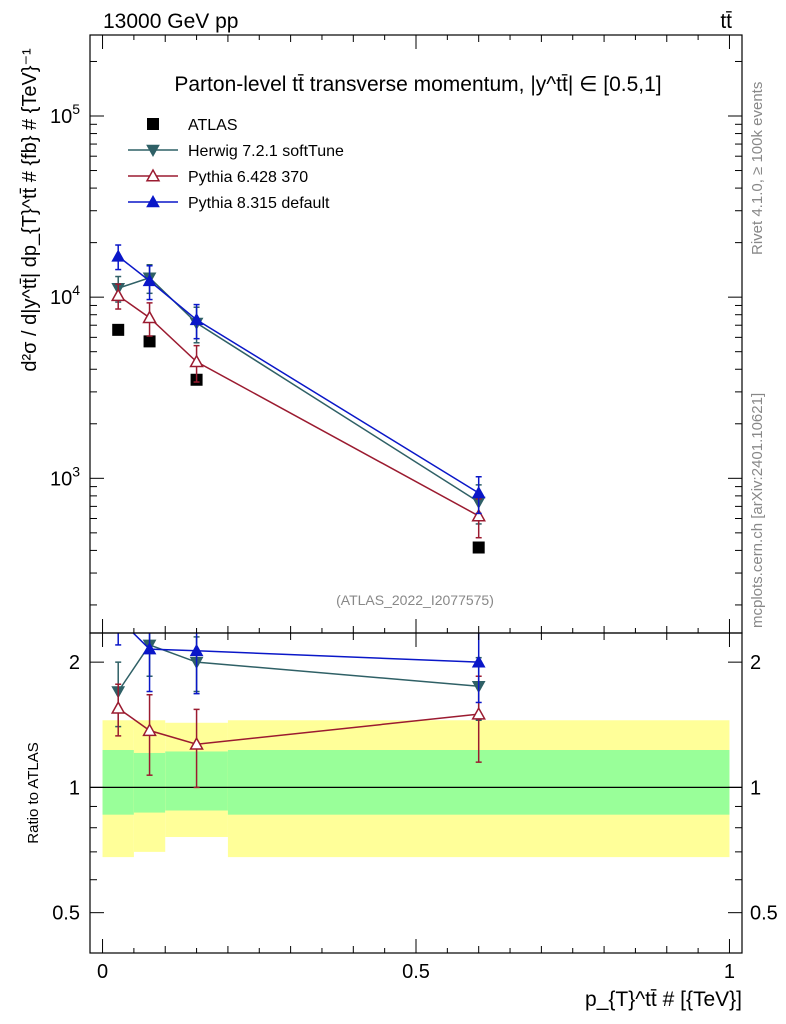 The width and height of the screenshot is (786, 1024). I want to click on process-label: tt̄, so click(726, 21).